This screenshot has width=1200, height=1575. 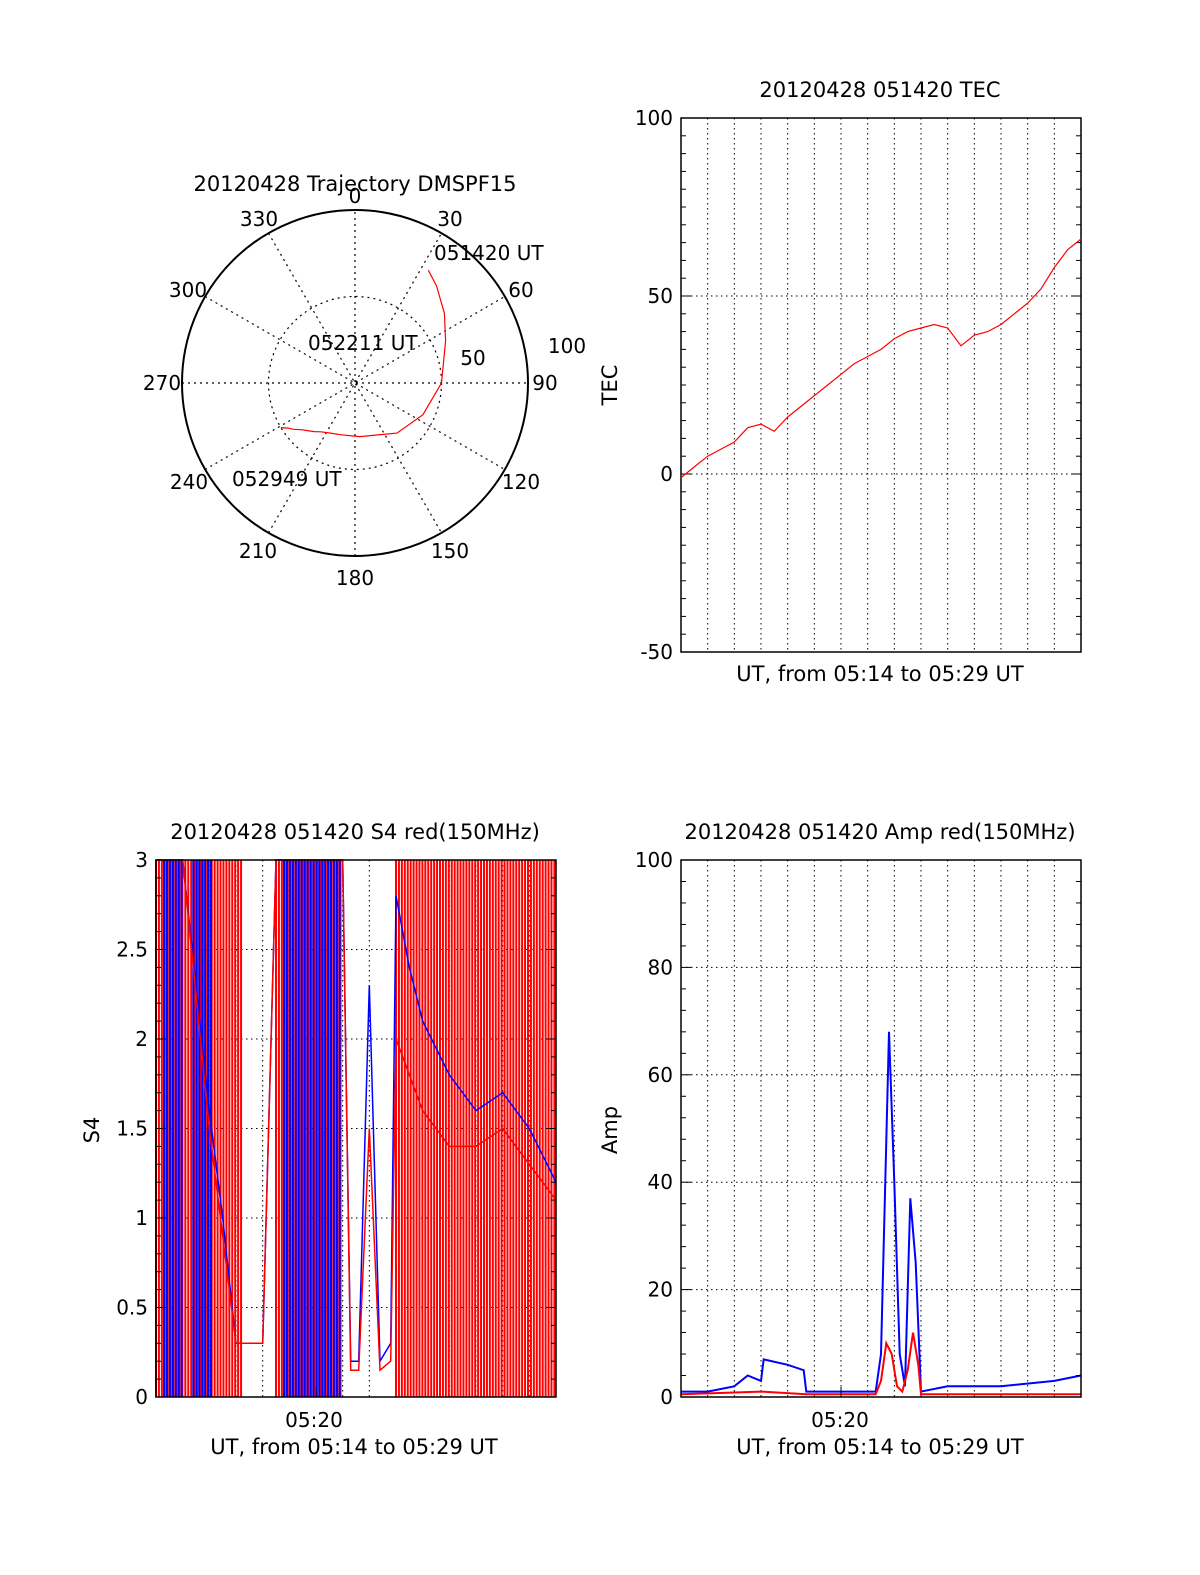 What do you see at coordinates (520, 290) in the screenshot?
I see `polar-azimuth-label: 60` at bounding box center [520, 290].